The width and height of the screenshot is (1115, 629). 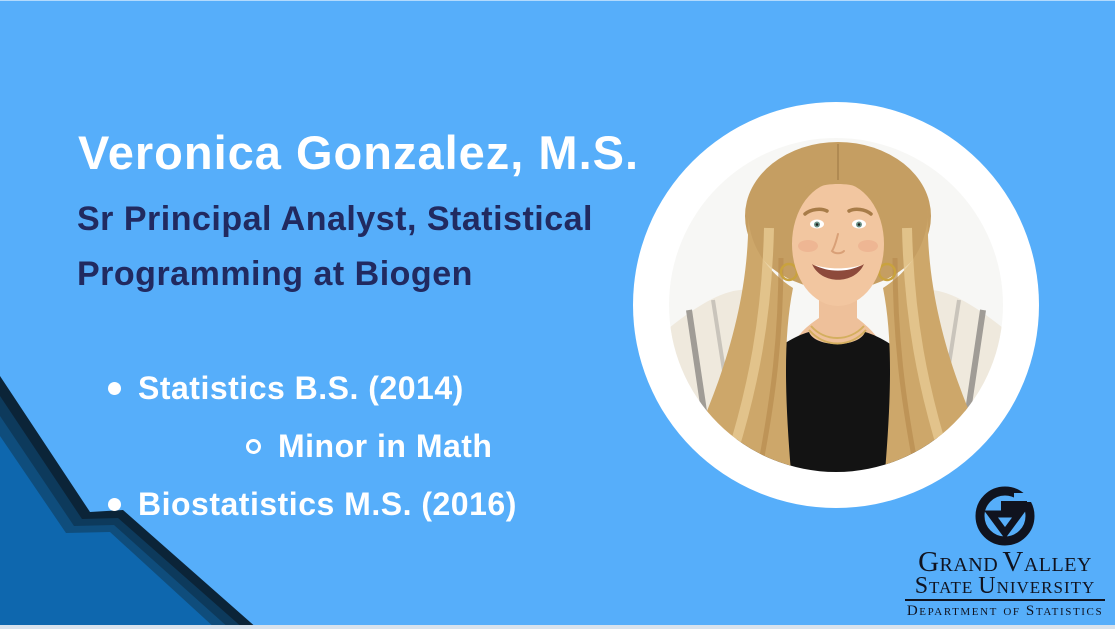 What do you see at coordinates (1005, 562) in the screenshot?
I see `logo-university-name-line1: Grand Valley` at bounding box center [1005, 562].